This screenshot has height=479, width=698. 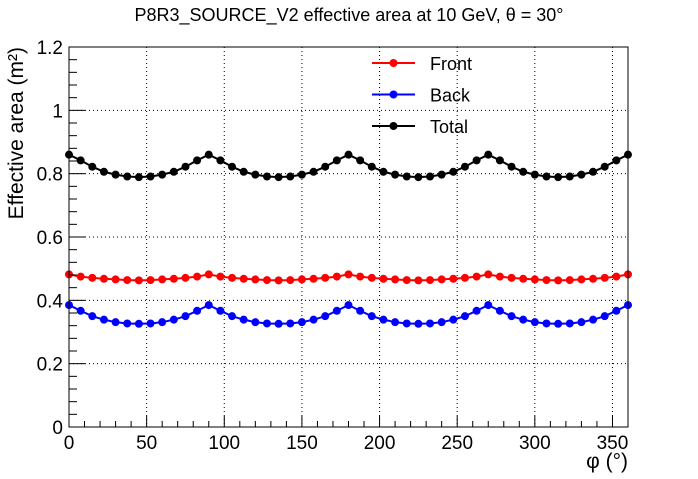 I want to click on y-tick-label-6: 1.2, so click(x=50, y=48).